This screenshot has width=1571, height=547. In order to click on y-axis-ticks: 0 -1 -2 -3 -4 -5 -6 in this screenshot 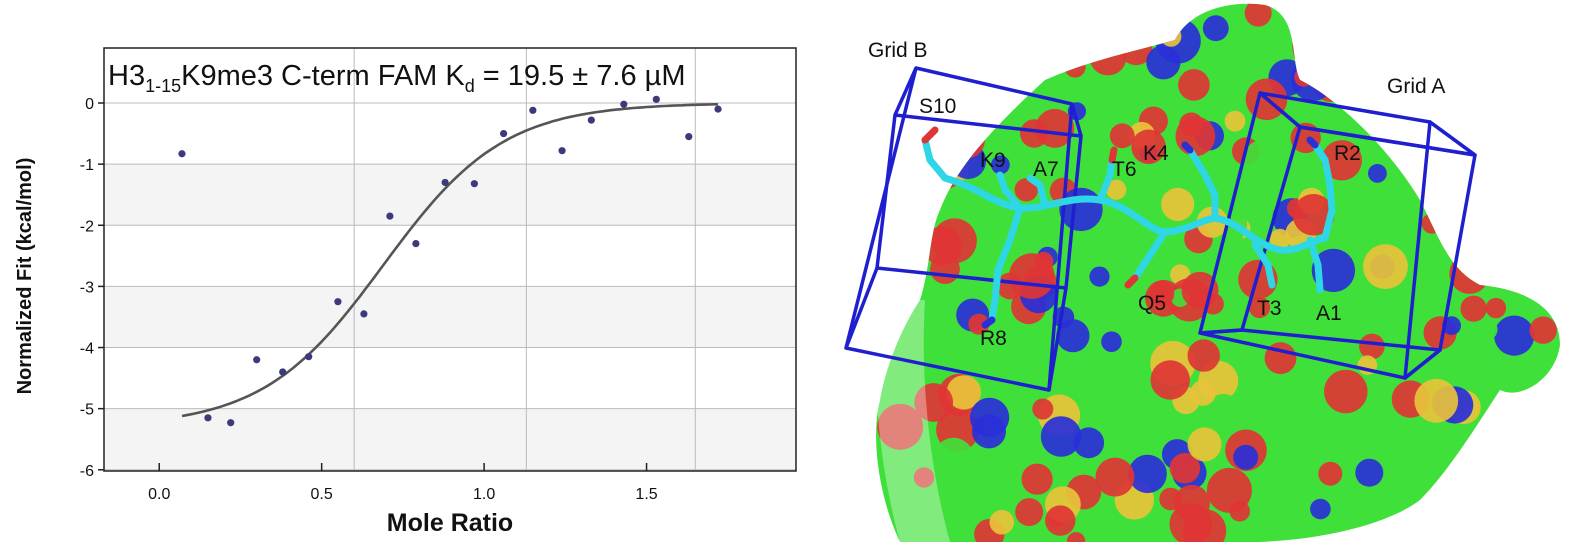, I will do `click(92, 288)`.